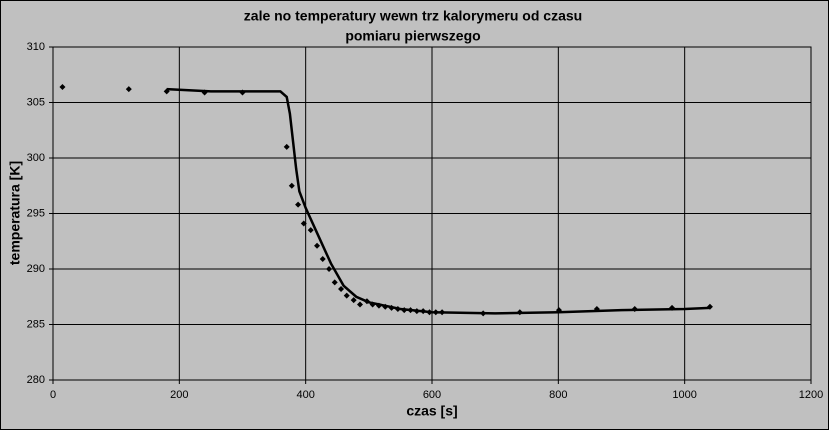 Image resolution: width=829 pixels, height=430 pixels. What do you see at coordinates (36, 158) in the screenshot?
I see `y-tick-label: 300` at bounding box center [36, 158].